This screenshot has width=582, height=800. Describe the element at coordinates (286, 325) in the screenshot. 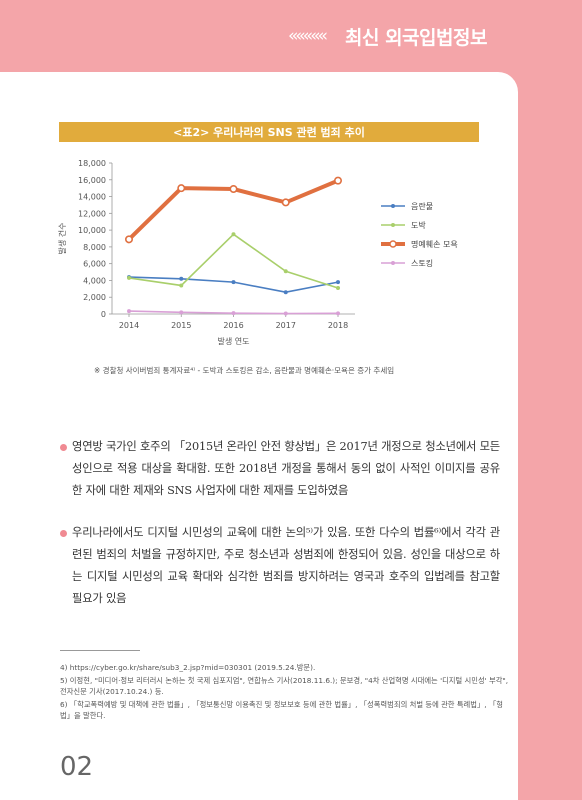

I see `x-tick-label: 2017` at that location.